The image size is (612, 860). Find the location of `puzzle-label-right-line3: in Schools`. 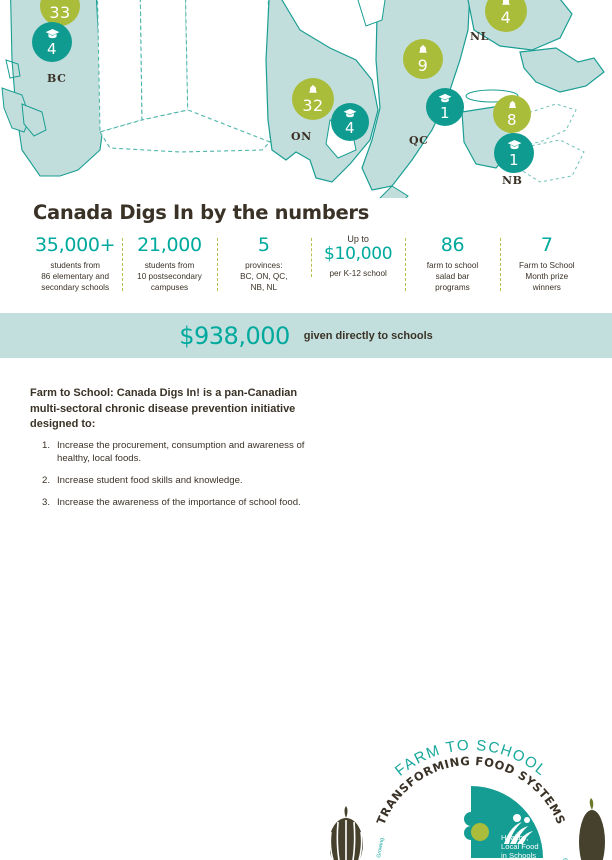

puzzle-label-right-line3: in Schools is located at coordinates (518, 855).